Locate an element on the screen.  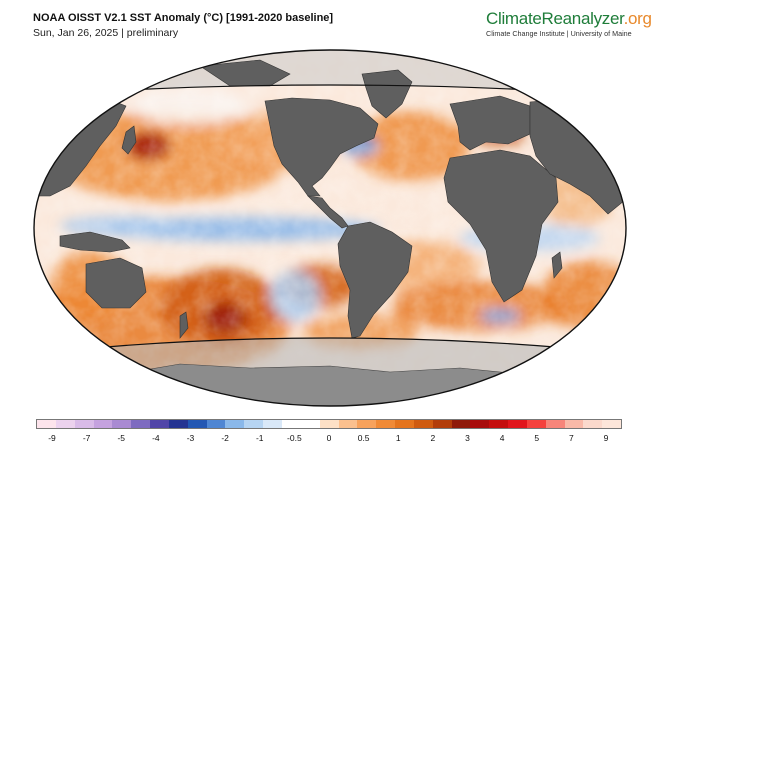
land-arctic-islands is located at coordinates (245, 73).